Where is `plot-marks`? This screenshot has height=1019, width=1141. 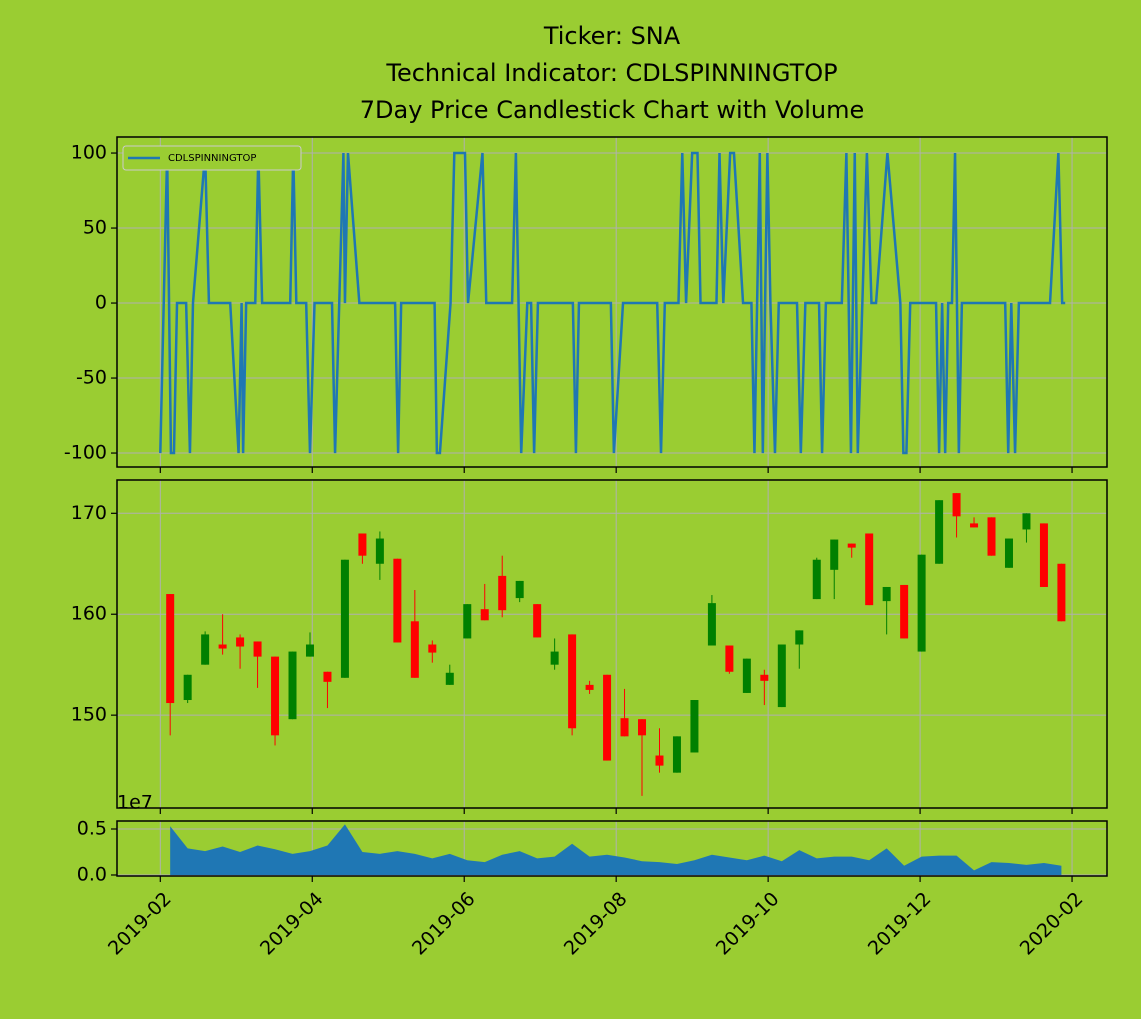
plot-marks is located at coordinates (616, 849).